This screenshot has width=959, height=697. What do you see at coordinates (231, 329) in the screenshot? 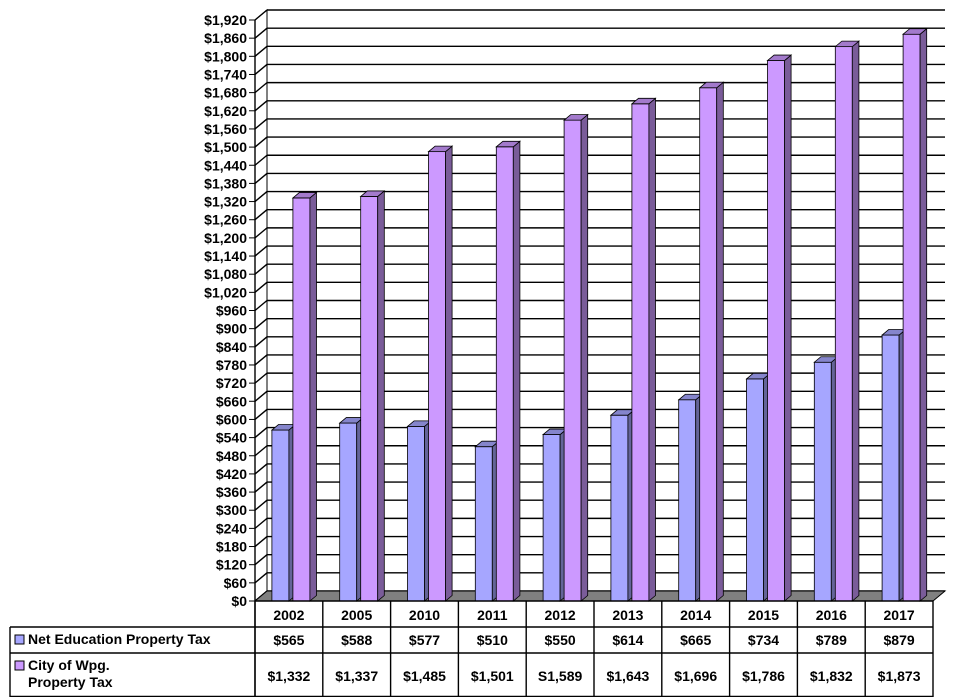
I see `y-tick-label: $900` at bounding box center [231, 329].